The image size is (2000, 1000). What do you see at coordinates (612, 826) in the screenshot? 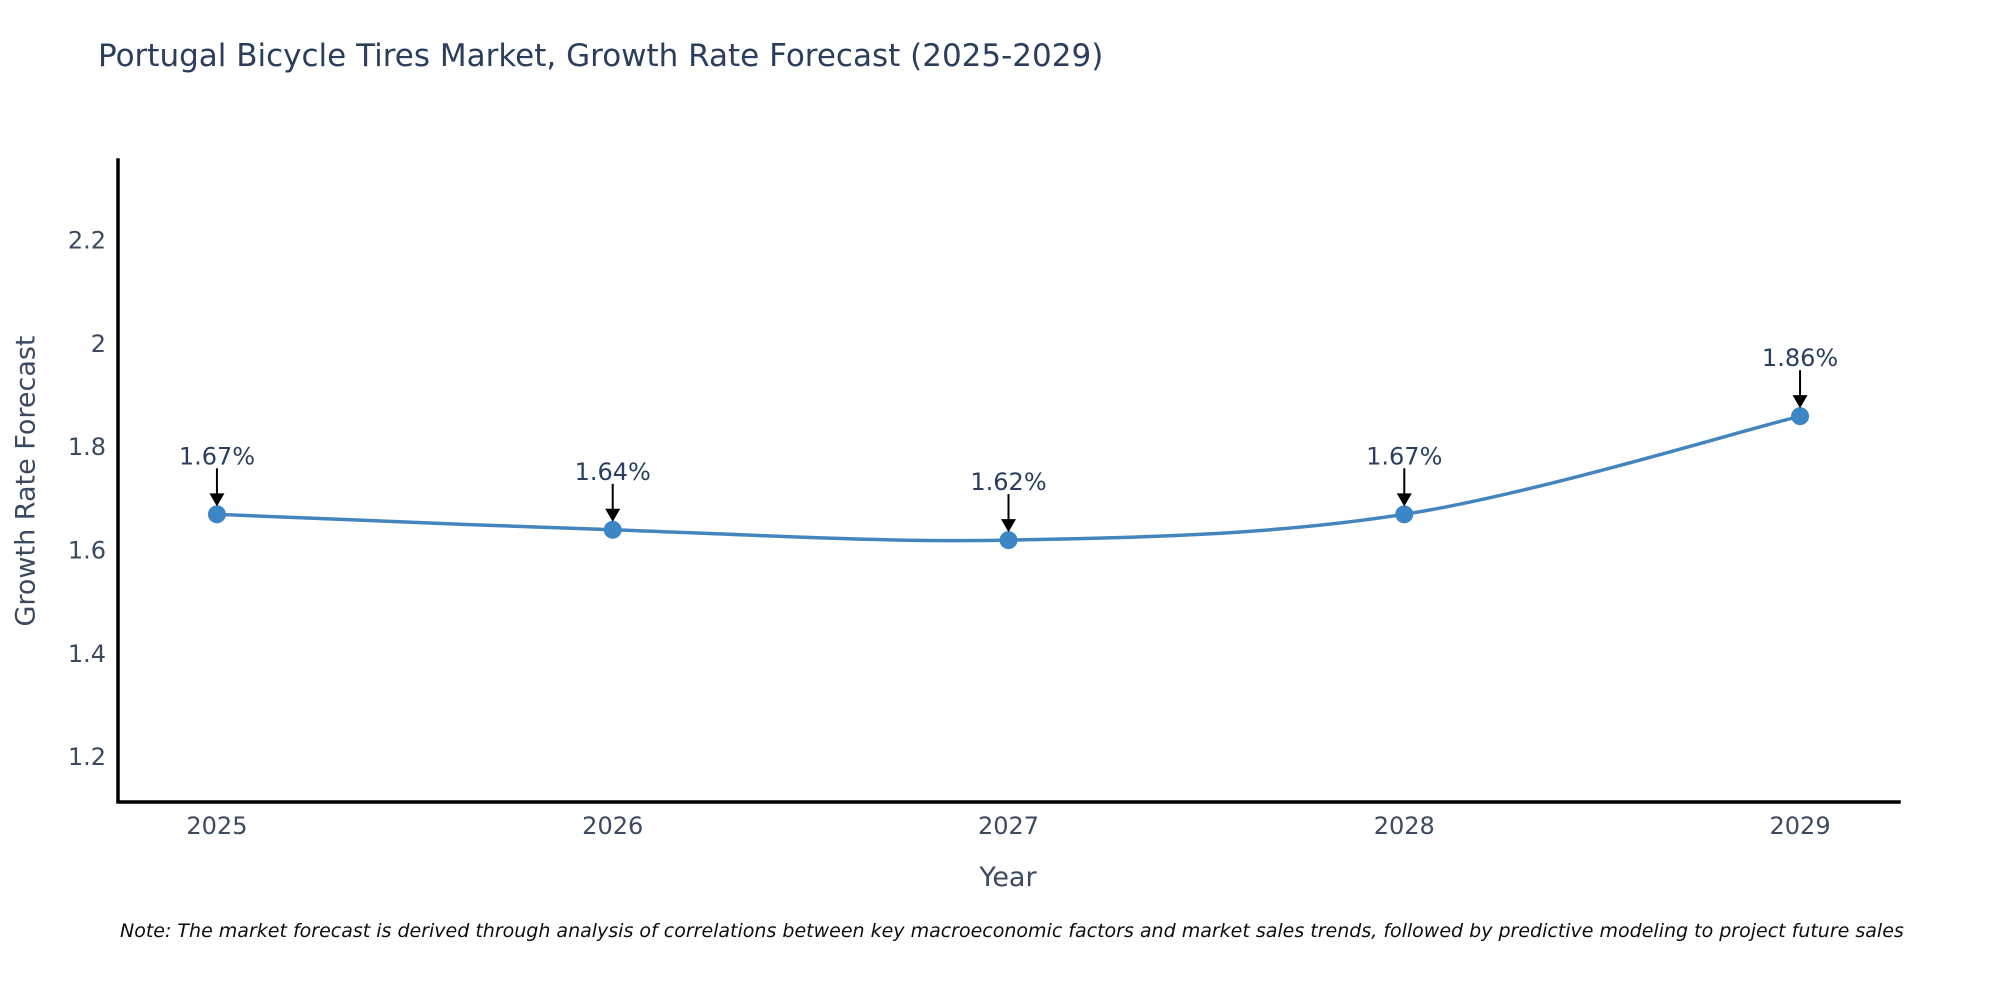
I see `x-tick-label: 2026` at bounding box center [612, 826].